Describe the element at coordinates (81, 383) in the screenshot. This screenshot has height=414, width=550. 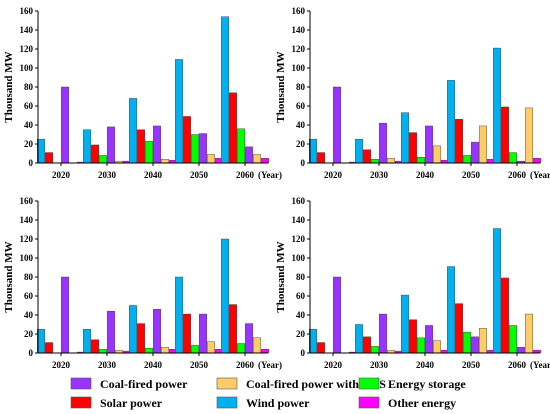
I see `legend-swatch-coal` at that location.